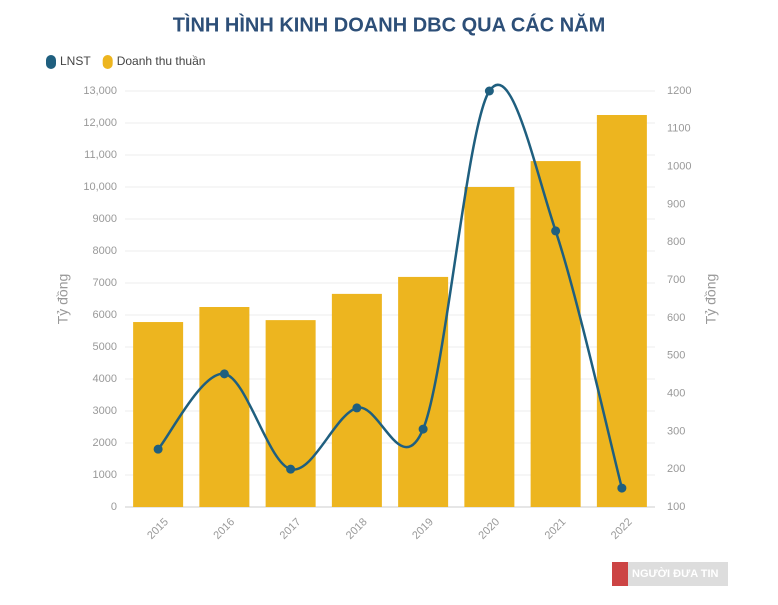  I want to click on y-axis-title: Tỷ đồng, so click(63, 299).